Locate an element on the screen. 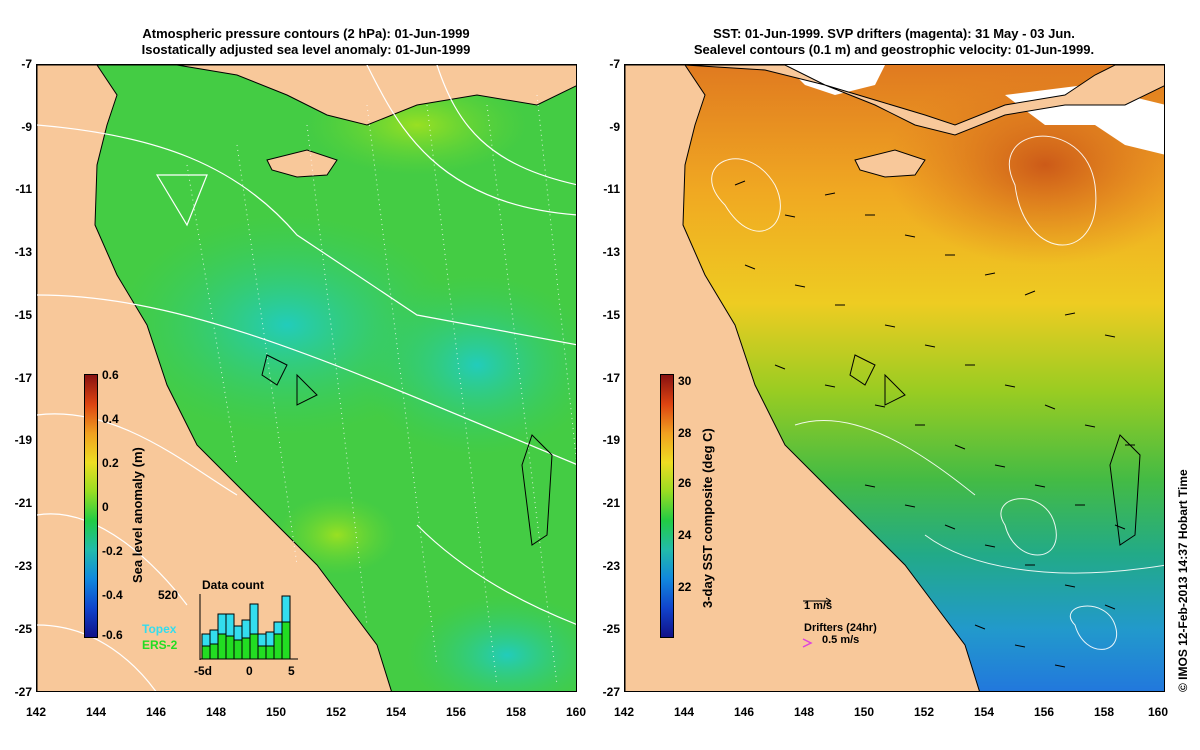 The width and height of the screenshot is (1200, 750). left-x-tick-5: 152 is located at coordinates (336, 712).